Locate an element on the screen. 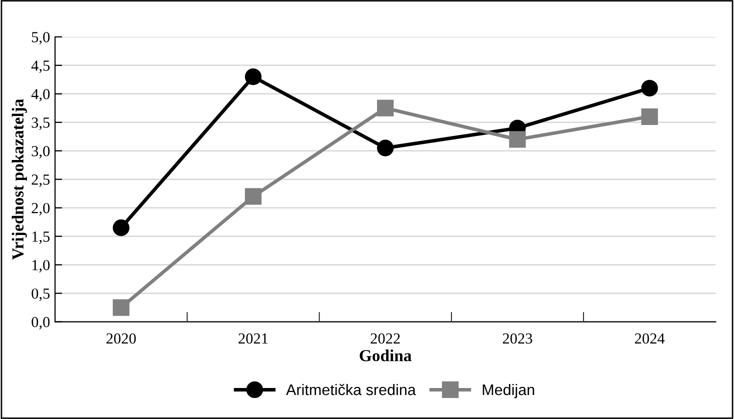 This screenshot has height=419, width=734. x-tick-label: 2021 is located at coordinates (253, 338).